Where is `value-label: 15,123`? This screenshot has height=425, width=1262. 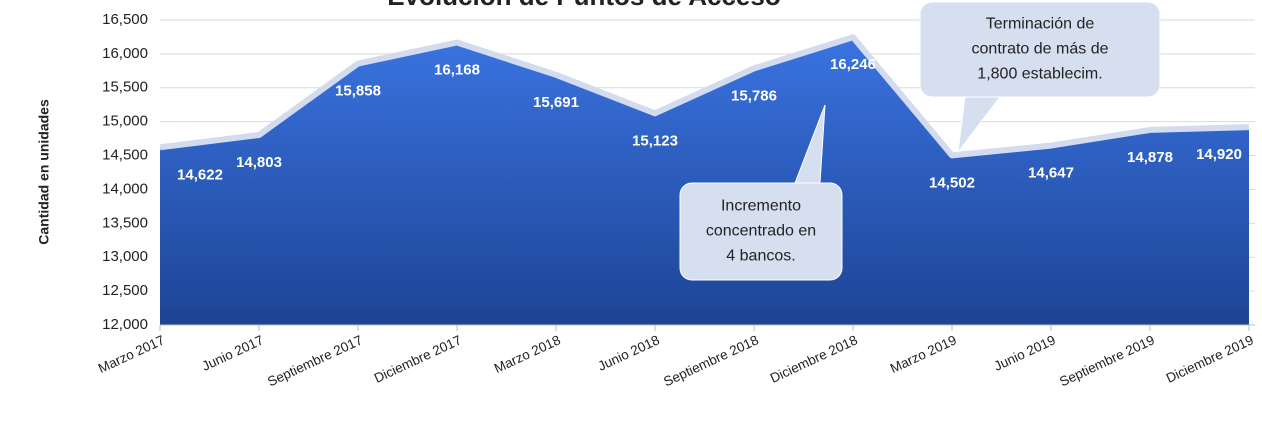 value-label: 15,123 is located at coordinates (655, 140).